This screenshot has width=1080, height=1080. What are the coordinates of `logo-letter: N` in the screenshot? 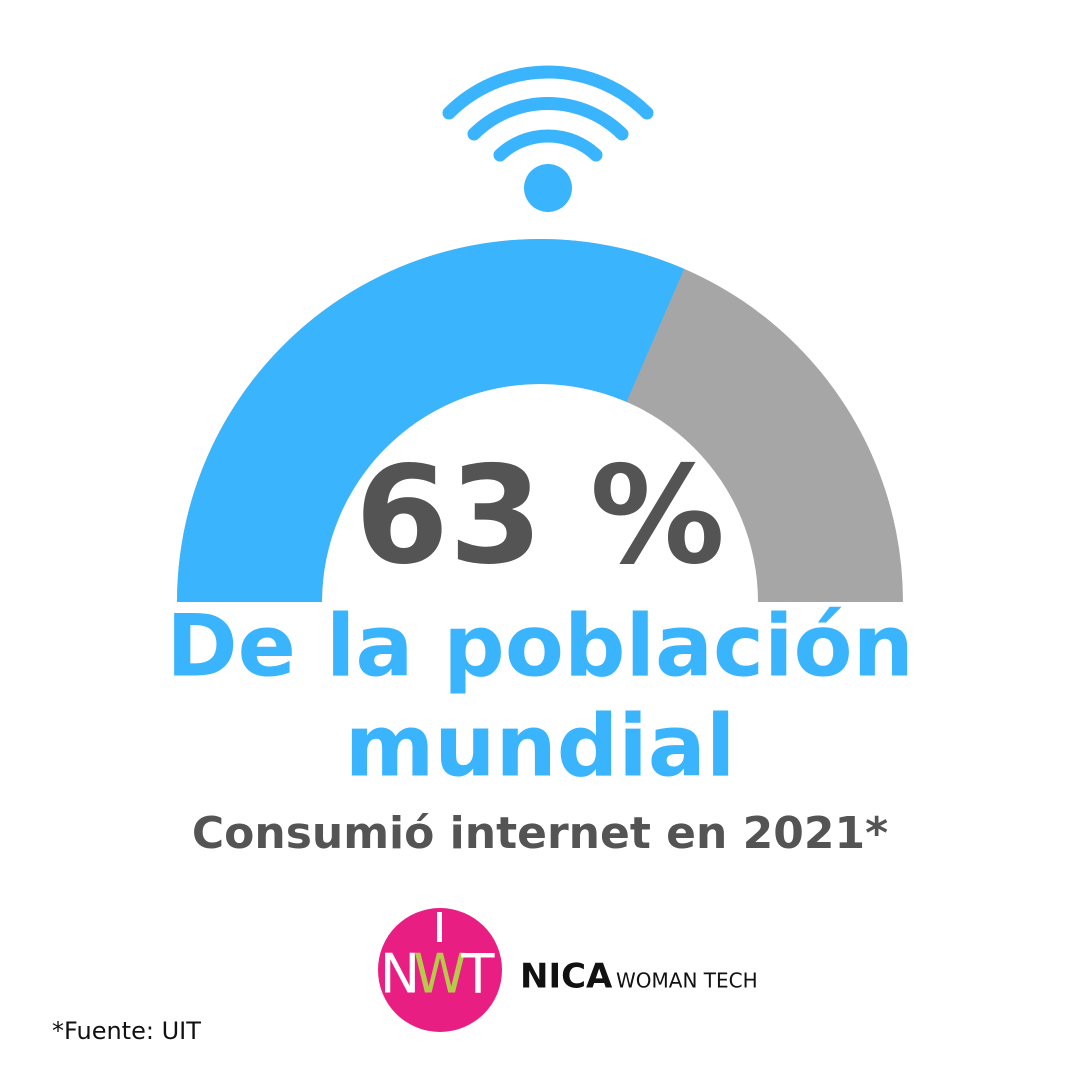 It's located at (400, 974).